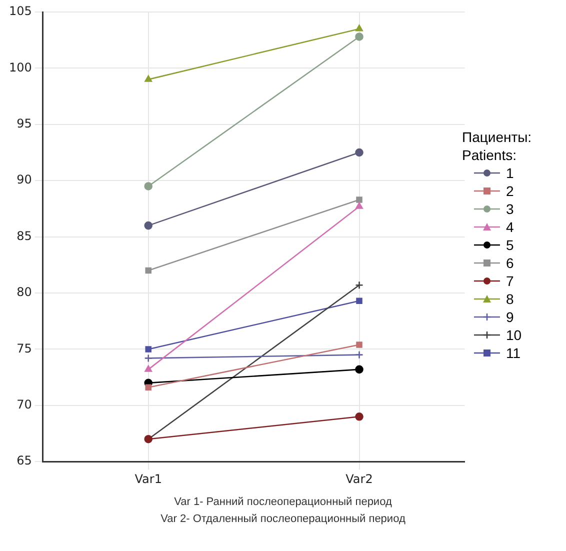 The height and width of the screenshot is (551, 566). I want to click on y-tick-label: 100, so click(20, 67).